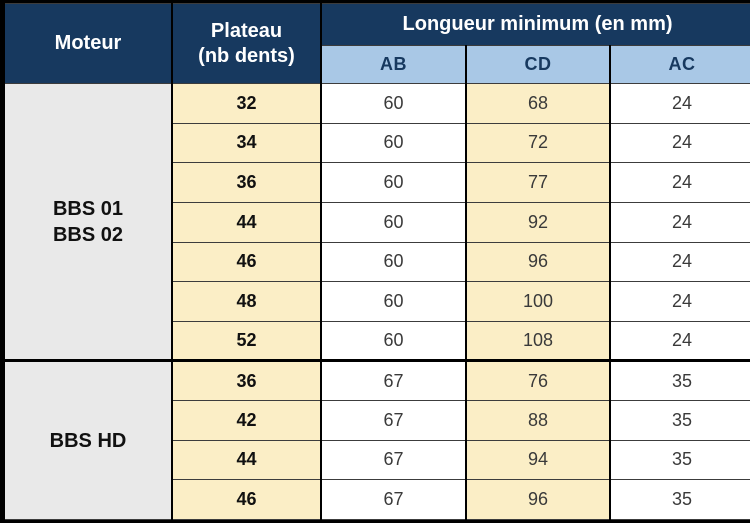 Image resolution: width=750 pixels, height=523 pixels. I want to click on header-plateau-line2: (nb dents), so click(246, 55).